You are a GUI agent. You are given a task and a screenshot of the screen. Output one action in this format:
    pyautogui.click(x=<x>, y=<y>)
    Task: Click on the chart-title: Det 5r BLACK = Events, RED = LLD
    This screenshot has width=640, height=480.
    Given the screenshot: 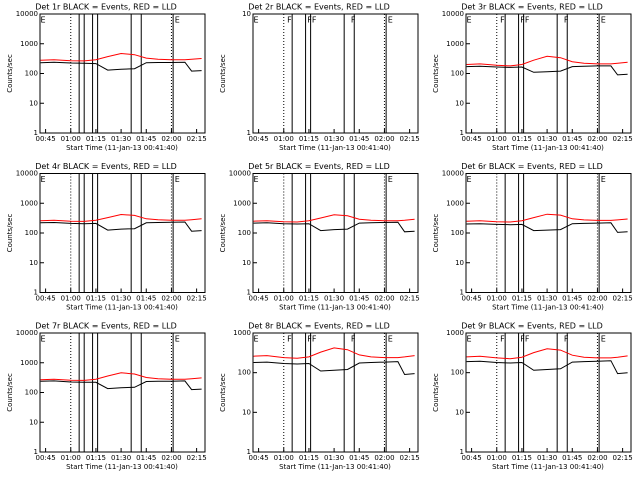 What is the action you would take?
    pyautogui.click(x=319, y=166)
    